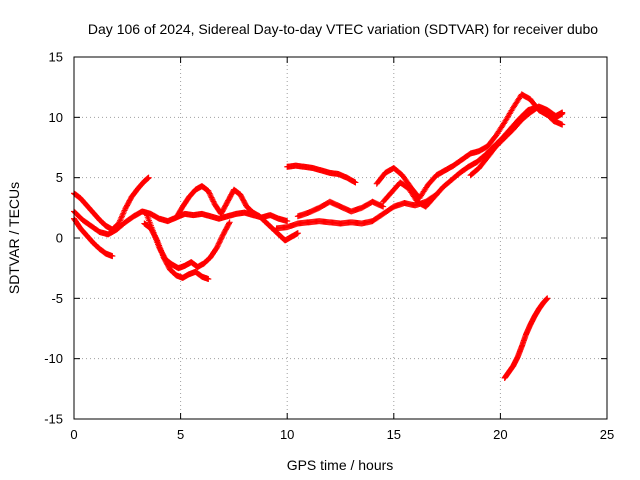  What do you see at coordinates (14, 238) in the screenshot?
I see `y-axis-label: SDTVAR / TECUs` at bounding box center [14, 238].